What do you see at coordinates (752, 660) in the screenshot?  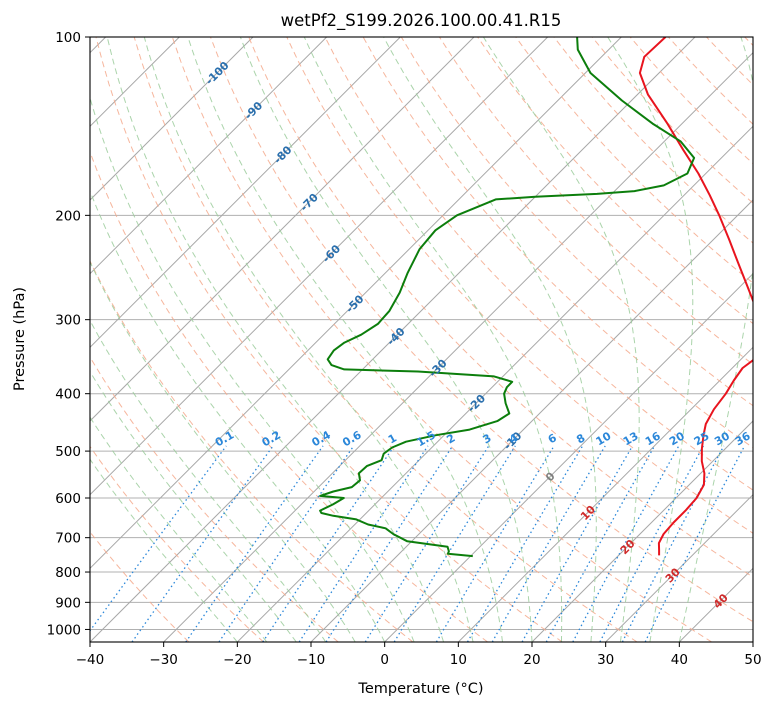 I see `x-tick-label: 50` at bounding box center [752, 660].